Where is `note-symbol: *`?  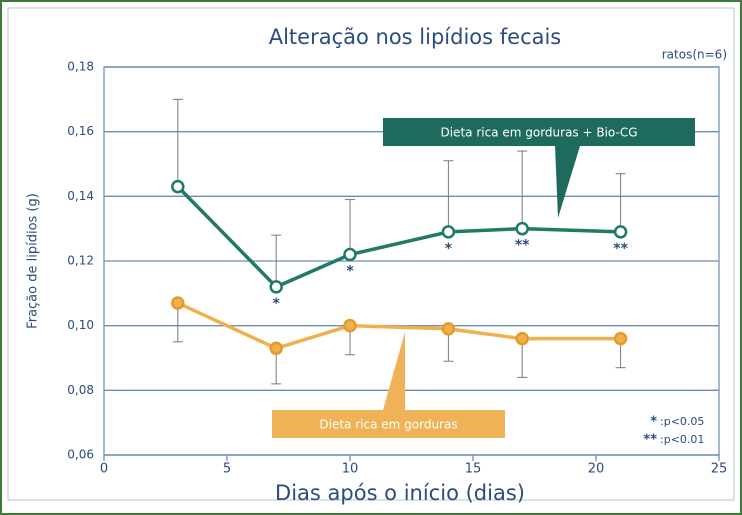
note-symbol: * is located at coordinates (653, 422).